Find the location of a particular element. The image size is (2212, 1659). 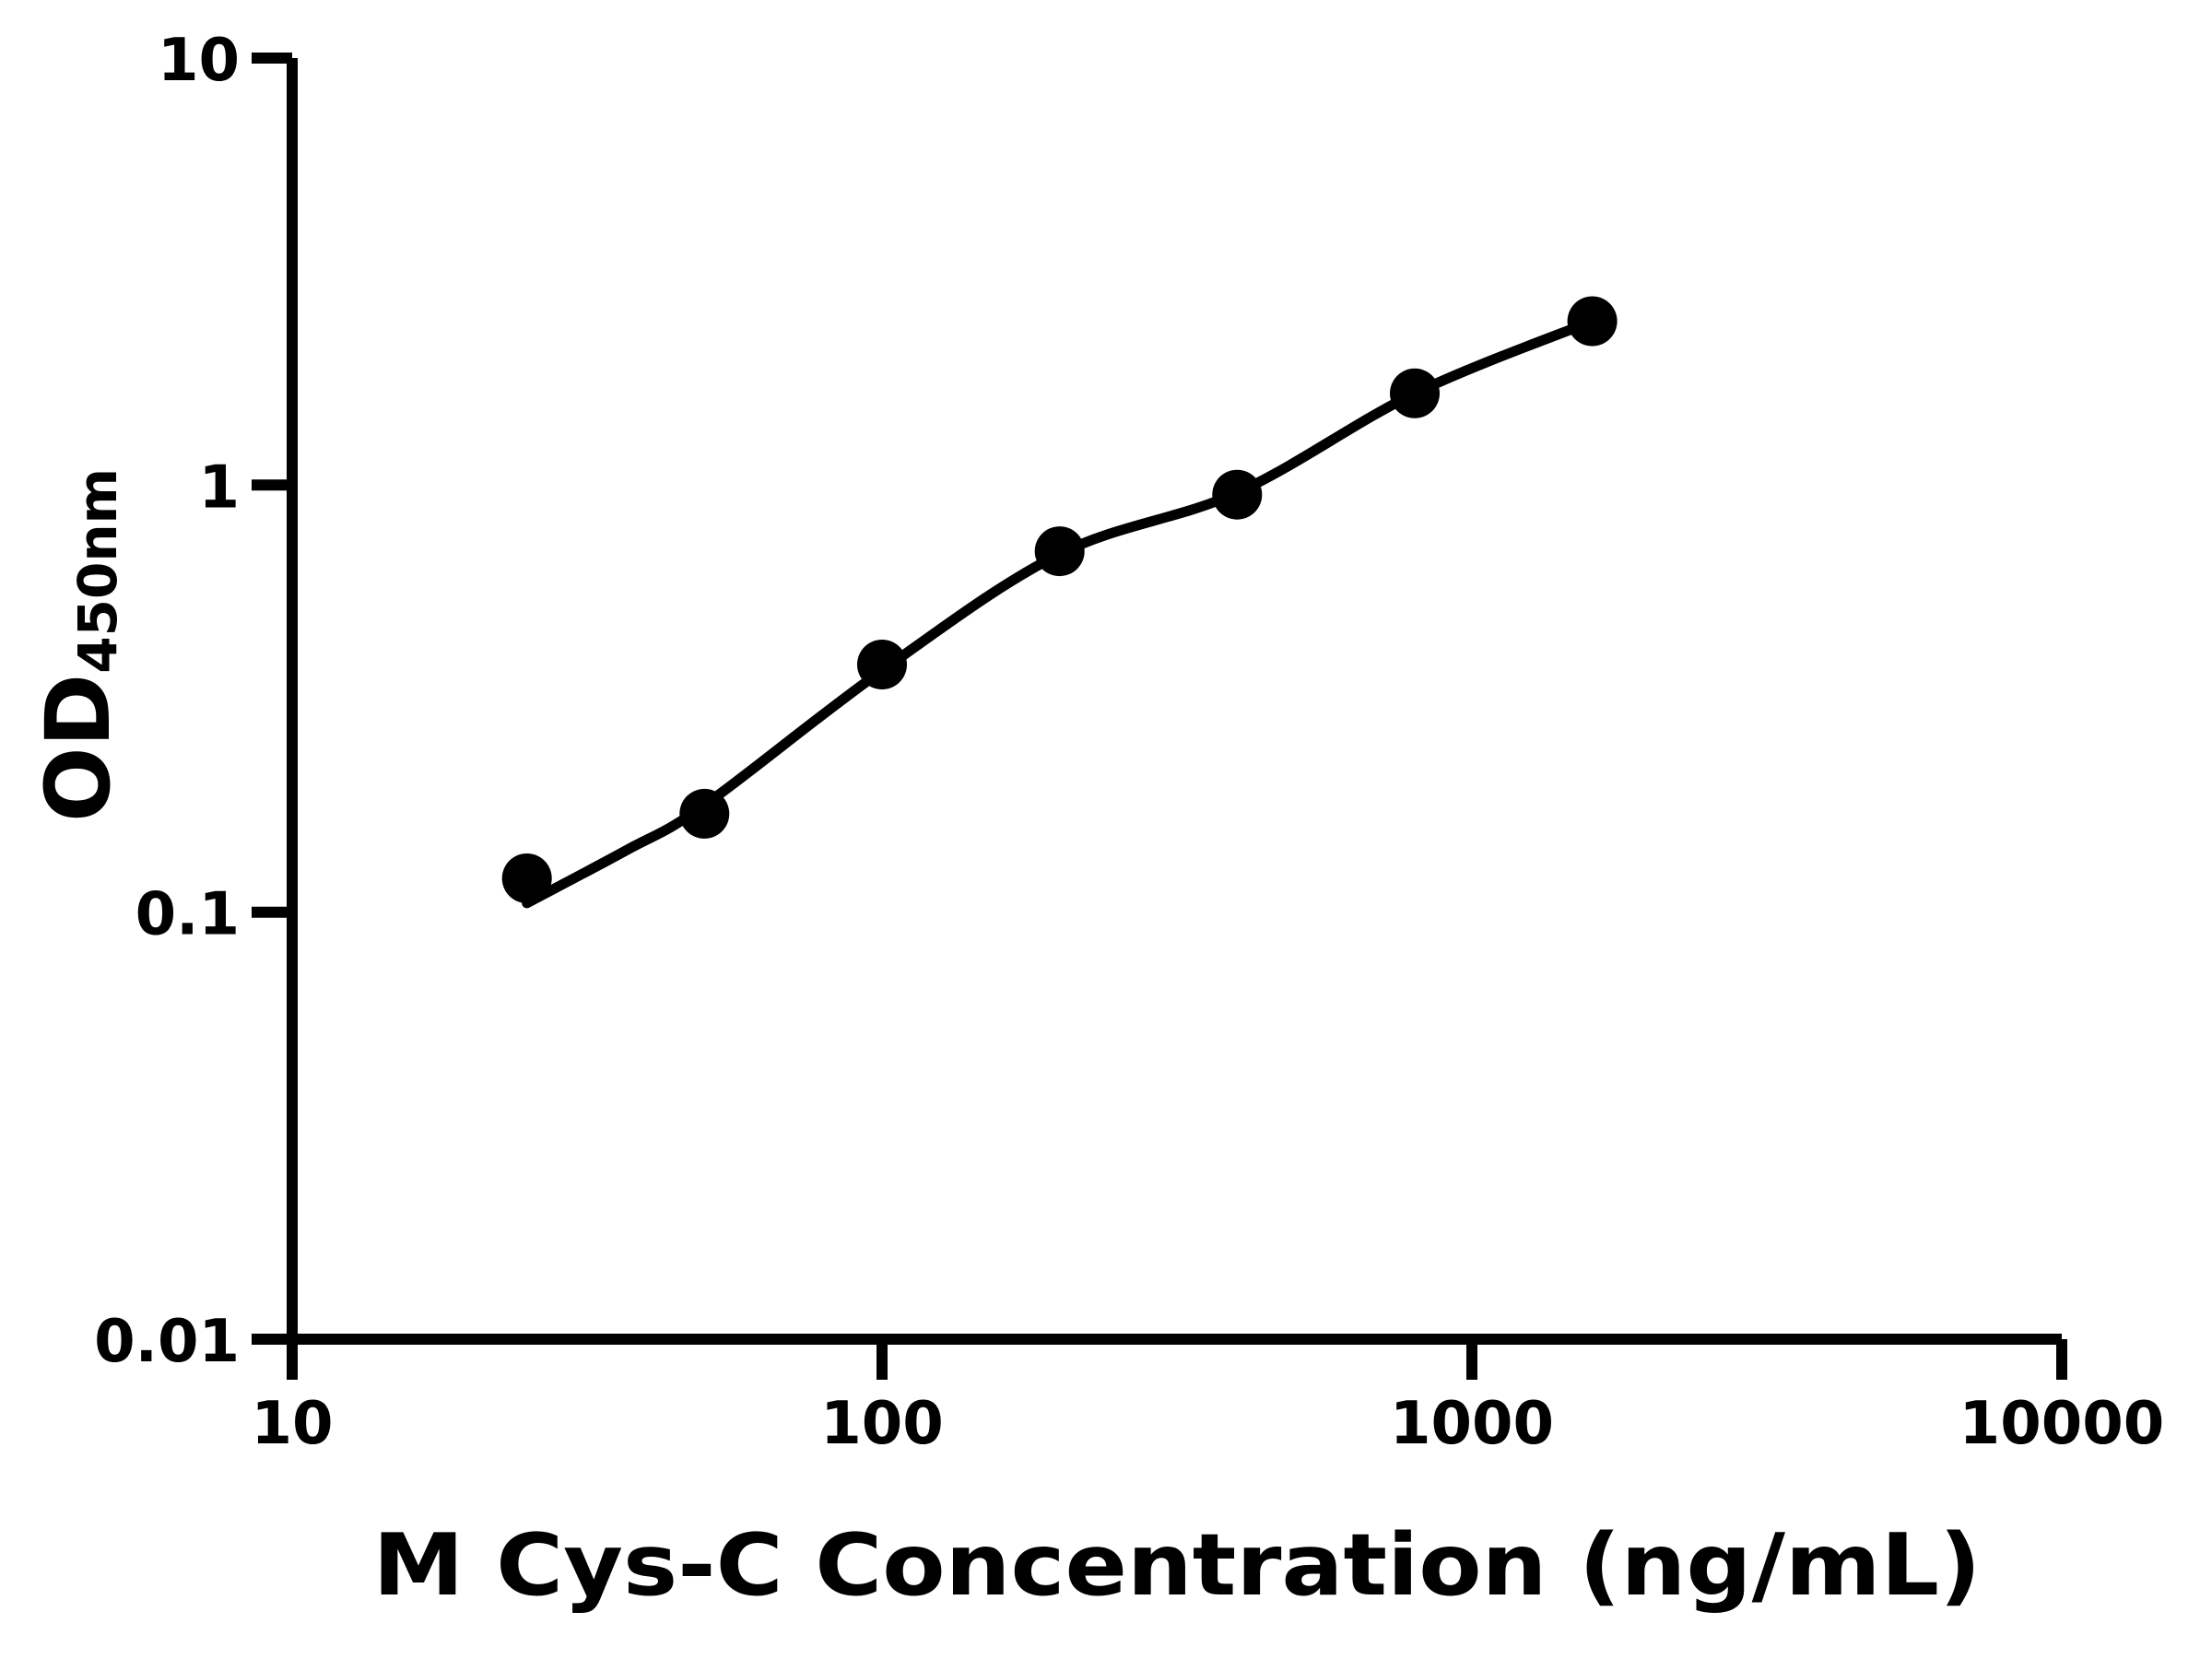

y-axis-title: OD450nm is located at coordinates (78, 645).